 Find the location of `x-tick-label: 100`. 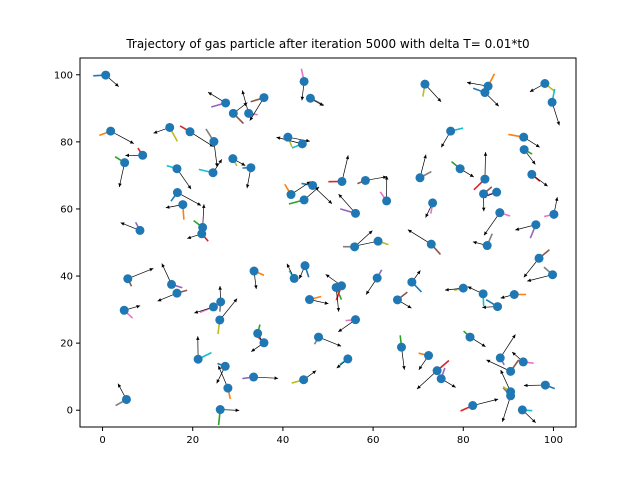

x-tick-label: 100 is located at coordinates (553, 440).